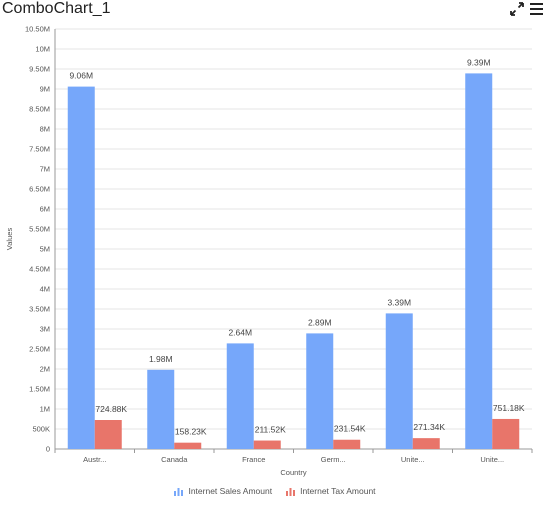 This screenshot has height=505, width=550. What do you see at coordinates (9, 239) in the screenshot?
I see `y-axis-title: Values` at bounding box center [9, 239].